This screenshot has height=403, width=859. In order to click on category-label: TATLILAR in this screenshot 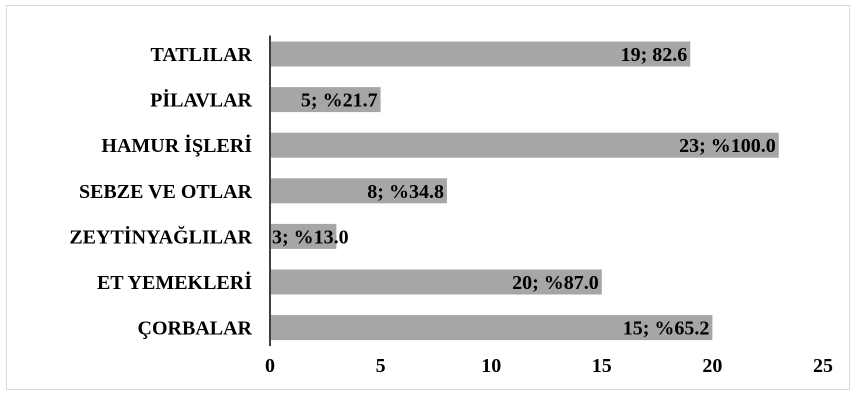, I will do `click(201, 55)`.